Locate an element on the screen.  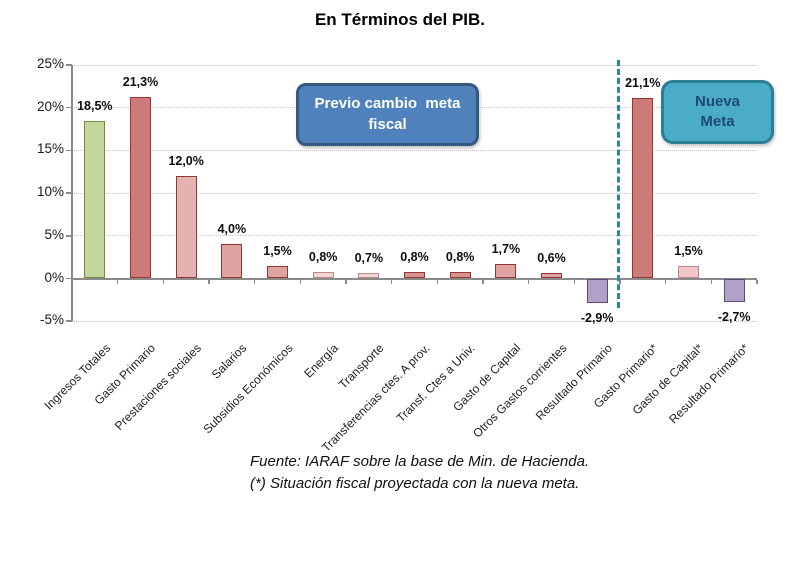
value-label: 1,7% is located at coordinates (506, 248).